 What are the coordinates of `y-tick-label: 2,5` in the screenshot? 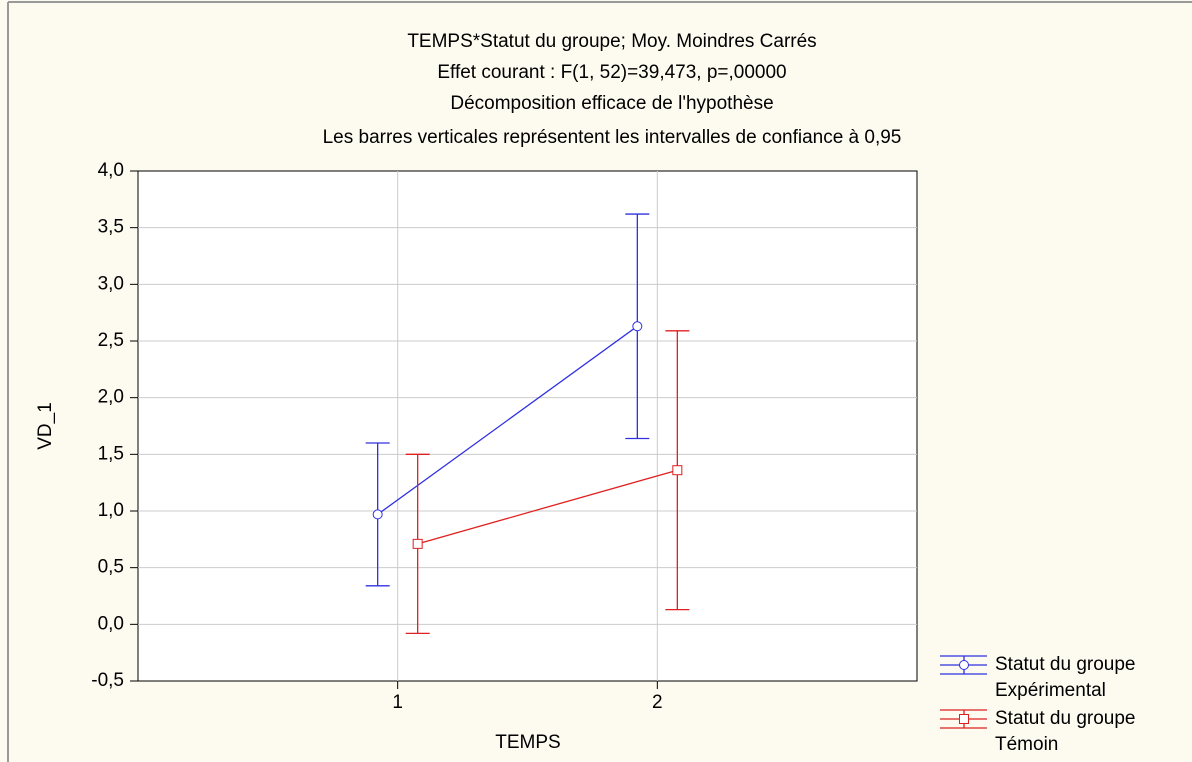 It's located at (111, 340).